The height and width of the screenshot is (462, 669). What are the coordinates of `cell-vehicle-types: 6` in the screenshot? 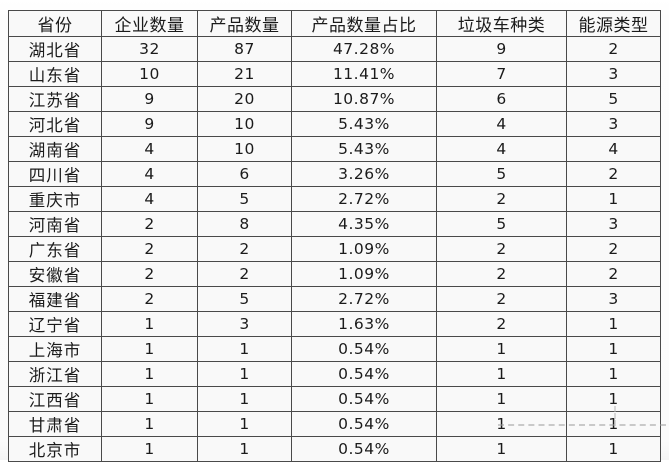 It's located at (501, 99).